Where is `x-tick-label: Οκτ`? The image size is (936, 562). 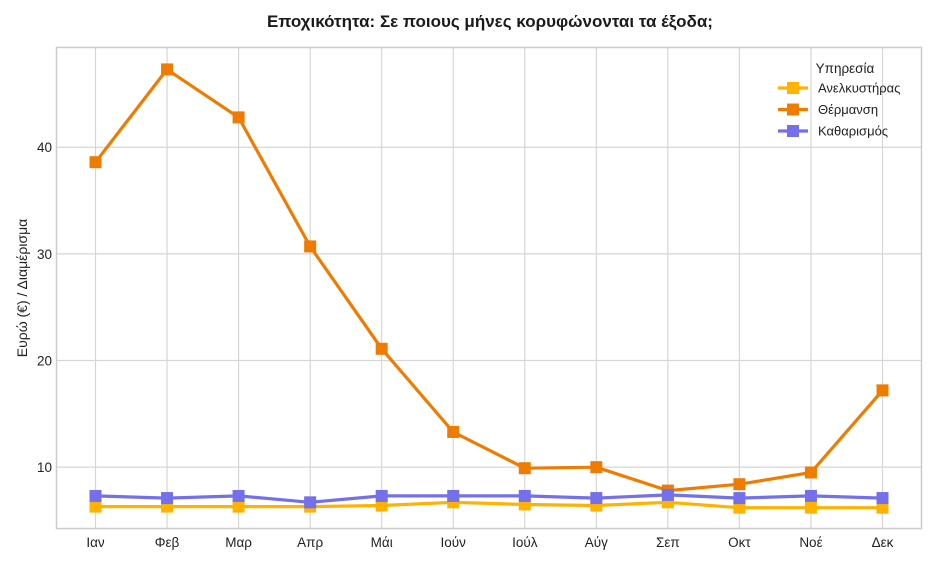
x-tick-label: Οκτ is located at coordinates (739, 542).